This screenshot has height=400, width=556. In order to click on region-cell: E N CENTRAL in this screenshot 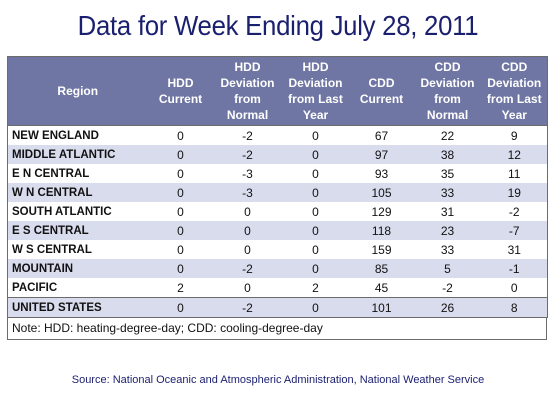, I will do `click(77, 173)`.